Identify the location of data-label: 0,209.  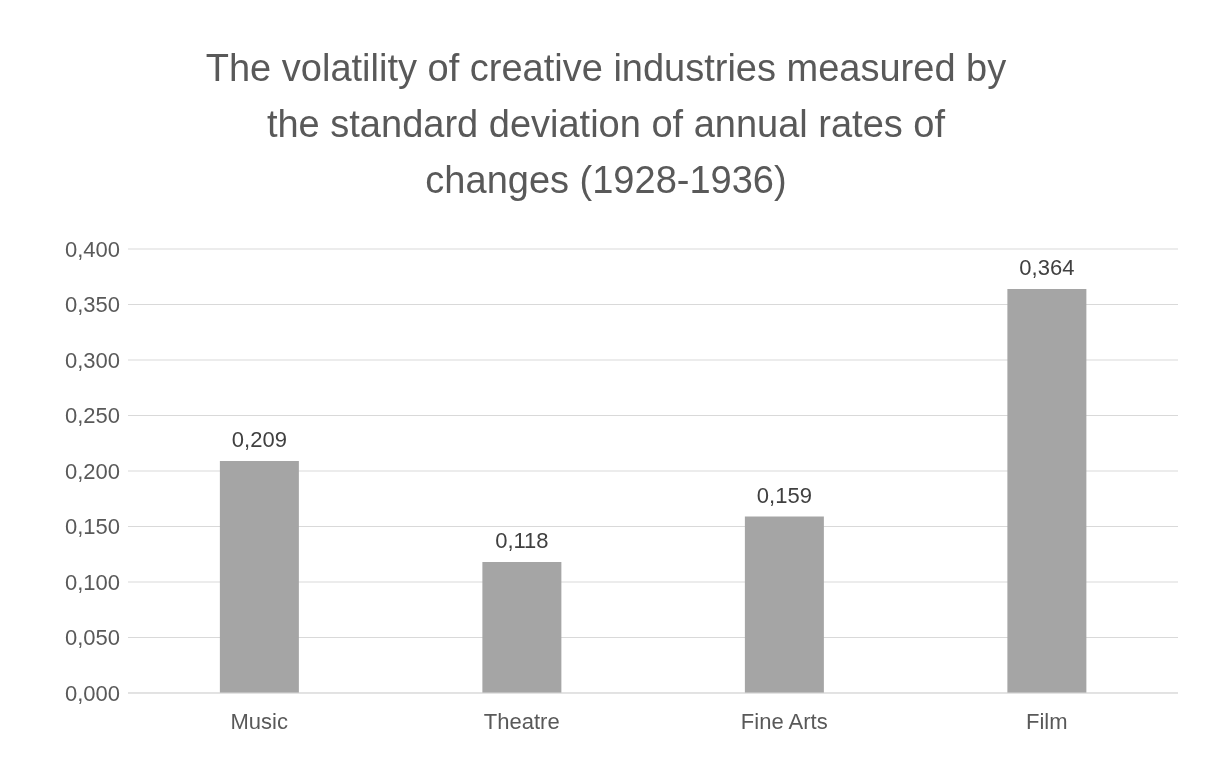
(259, 440).